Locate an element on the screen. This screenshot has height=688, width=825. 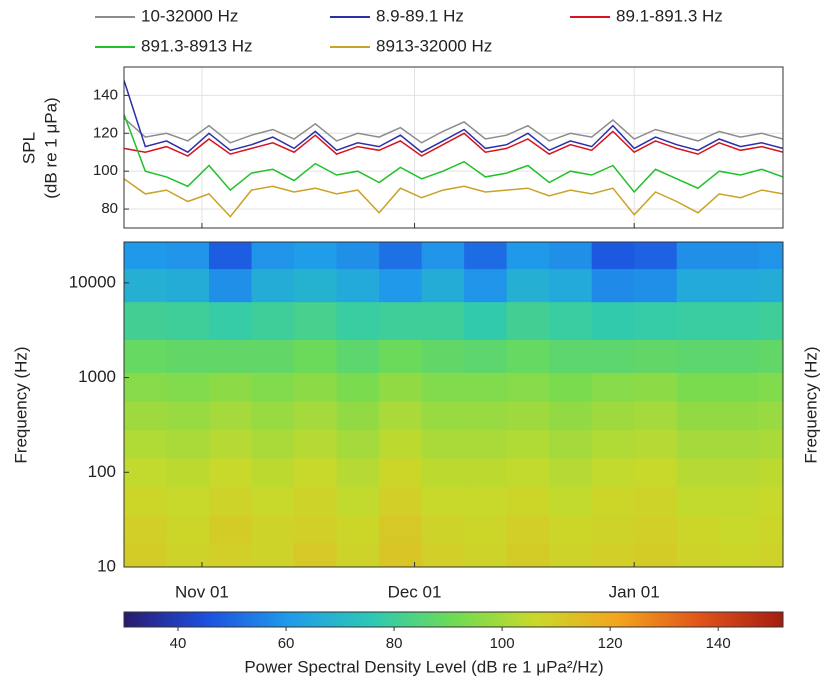
colorbar is located at coordinates (453, 619).